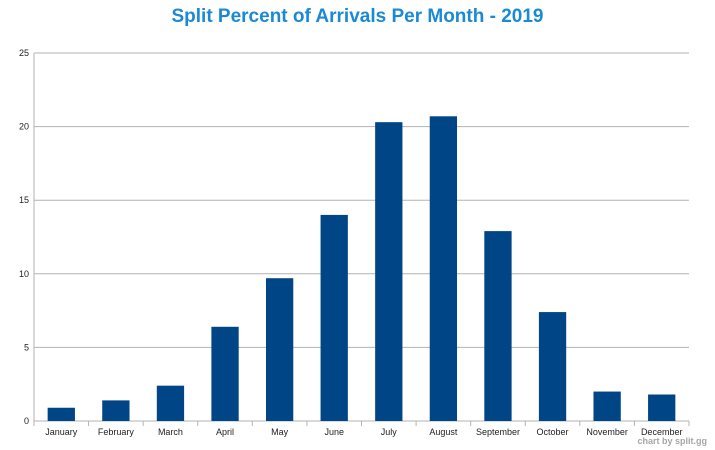  What do you see at coordinates (662, 432) in the screenshot?
I see `x-tick-label: December` at bounding box center [662, 432].